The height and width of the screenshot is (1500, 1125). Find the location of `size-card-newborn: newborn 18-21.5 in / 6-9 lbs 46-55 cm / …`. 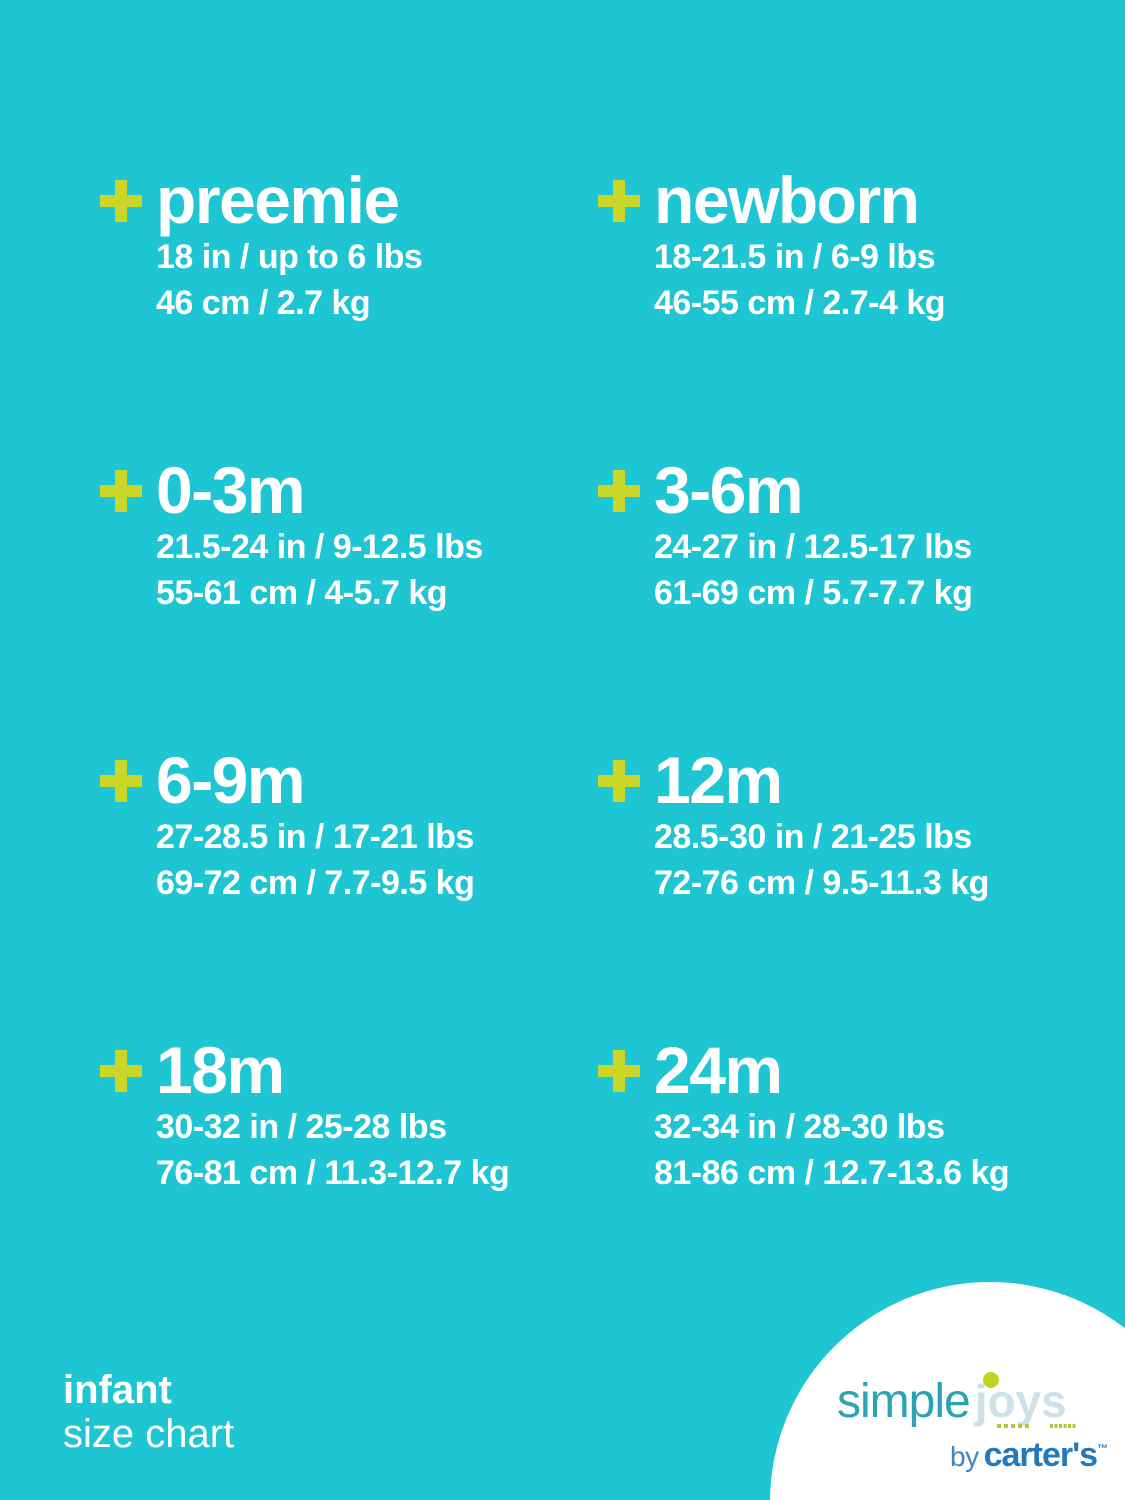

size-card-newborn: newborn 18-21.5 in / 6-9 lbs 46-55 cm / … is located at coordinates (819, 311).